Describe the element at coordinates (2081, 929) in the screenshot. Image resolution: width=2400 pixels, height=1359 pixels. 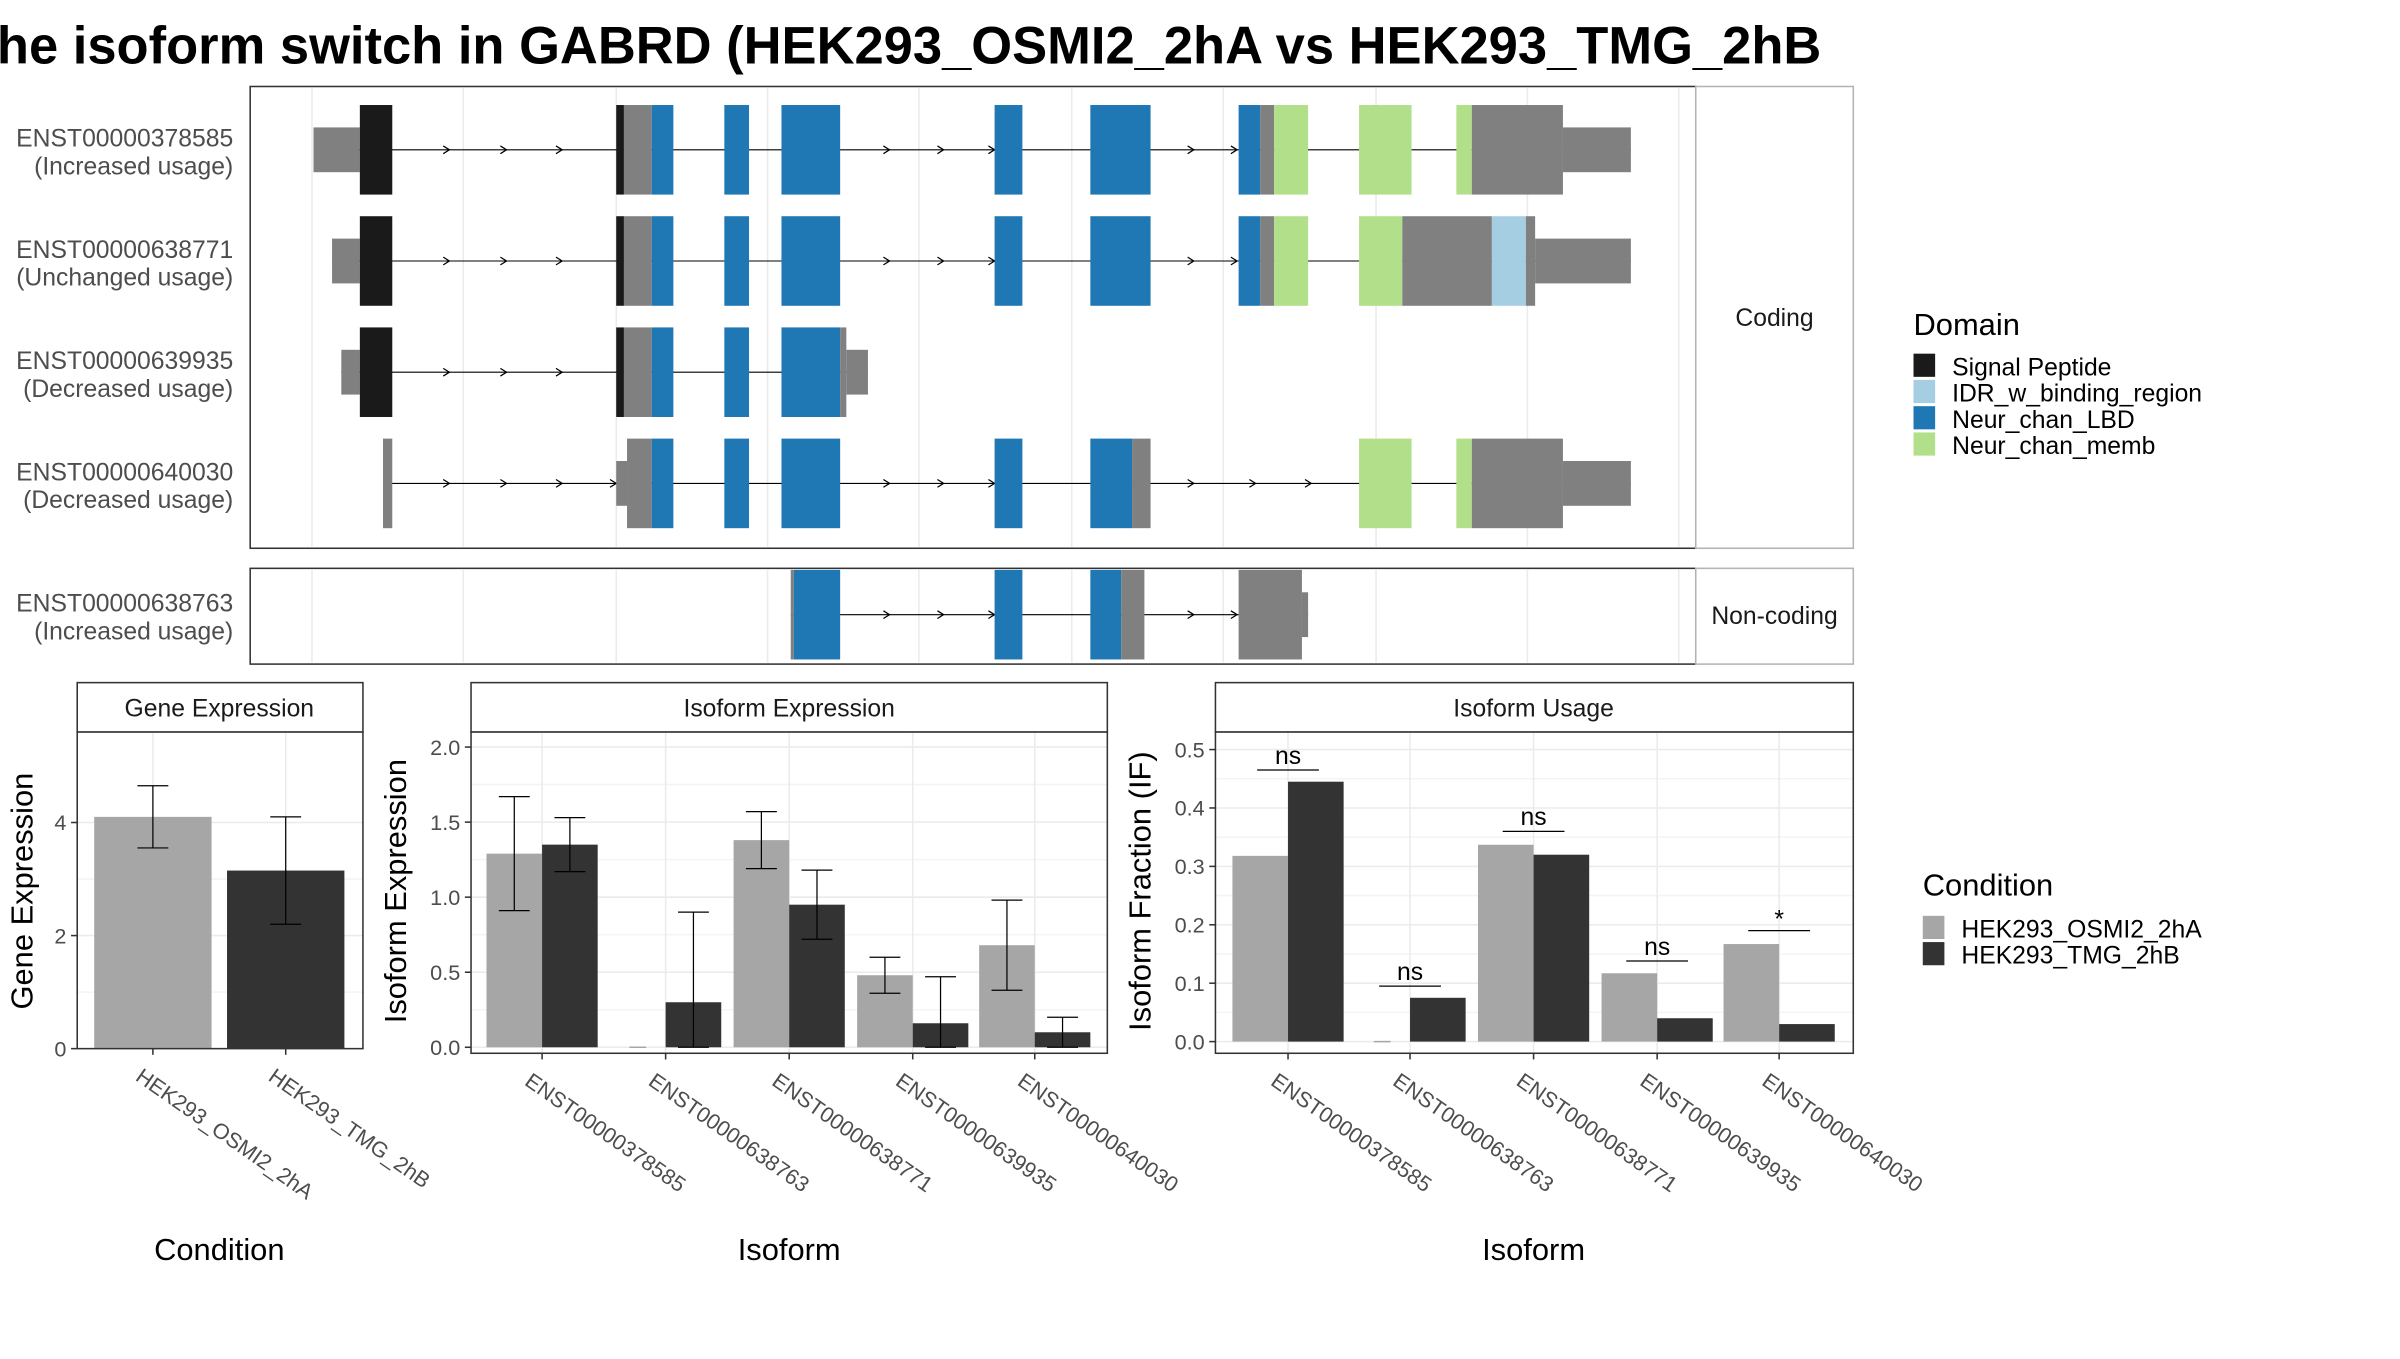
I see `legend-label: HEK293_OSMI2_2hA` at that location.